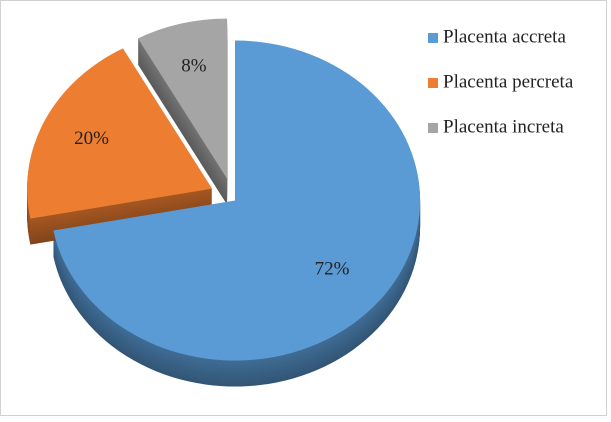  What do you see at coordinates (503, 126) in the screenshot?
I see `legend-label: Placenta increta` at bounding box center [503, 126].